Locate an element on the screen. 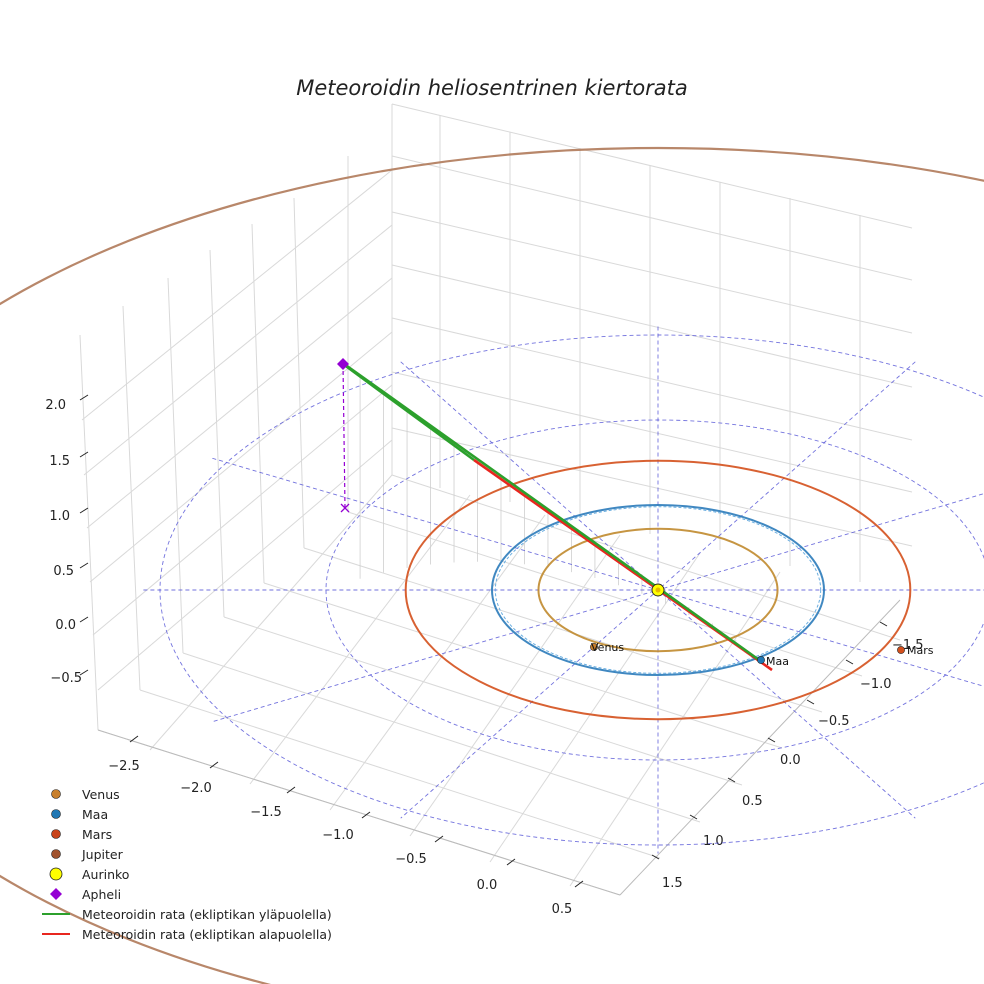 This screenshot has height=984, width=984. x-tick-label: −2.5 is located at coordinates (124, 766).